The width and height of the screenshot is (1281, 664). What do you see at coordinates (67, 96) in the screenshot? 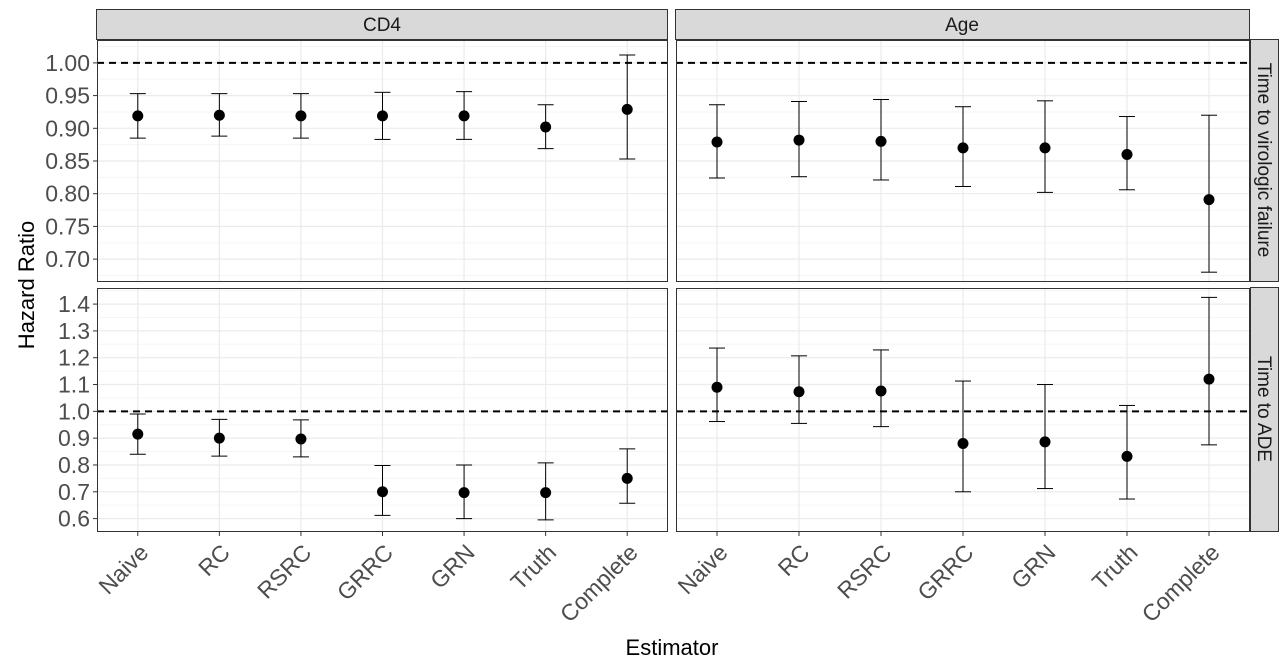
I see `y-tick-label: 0.95` at bounding box center [67, 96].